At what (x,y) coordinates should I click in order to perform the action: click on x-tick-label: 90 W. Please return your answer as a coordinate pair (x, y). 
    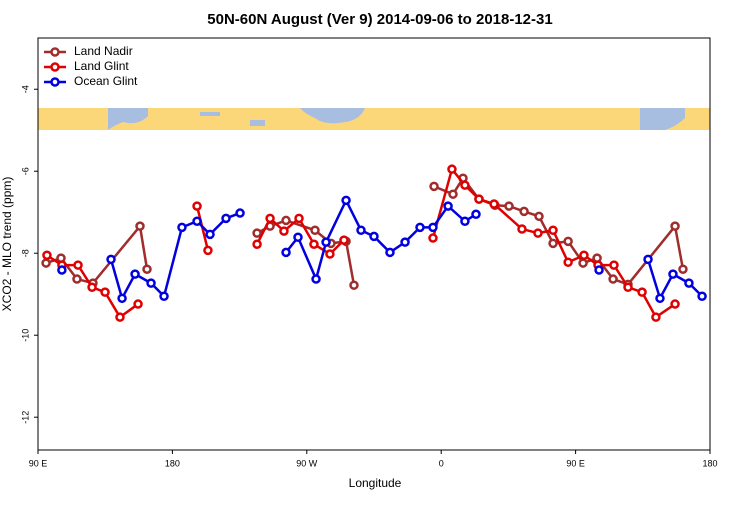
    Looking at the image, I should click on (307, 463).